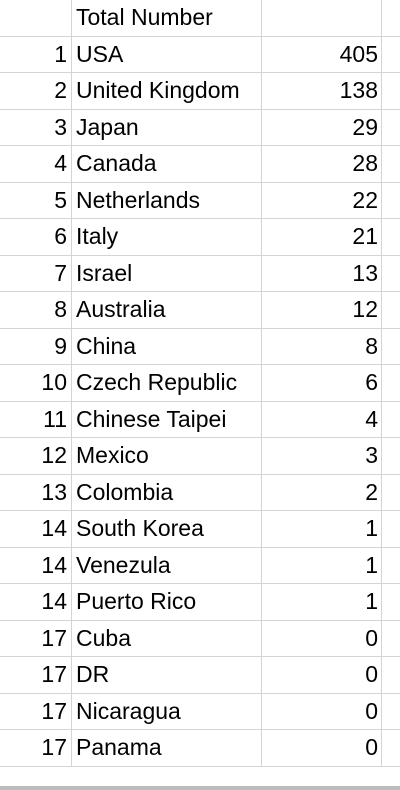 Image resolution: width=400 pixels, height=790 pixels. Describe the element at coordinates (36, 346) in the screenshot. I see `rank-cell: 9` at that location.